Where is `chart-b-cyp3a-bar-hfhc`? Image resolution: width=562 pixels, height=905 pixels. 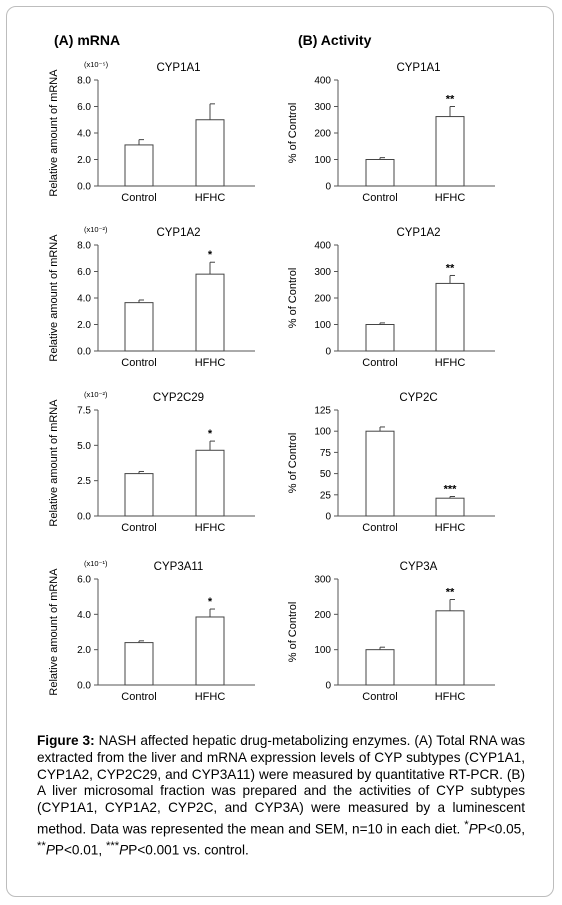
chart-b-cyp3a-bar-hfhc is located at coordinates (450, 648).